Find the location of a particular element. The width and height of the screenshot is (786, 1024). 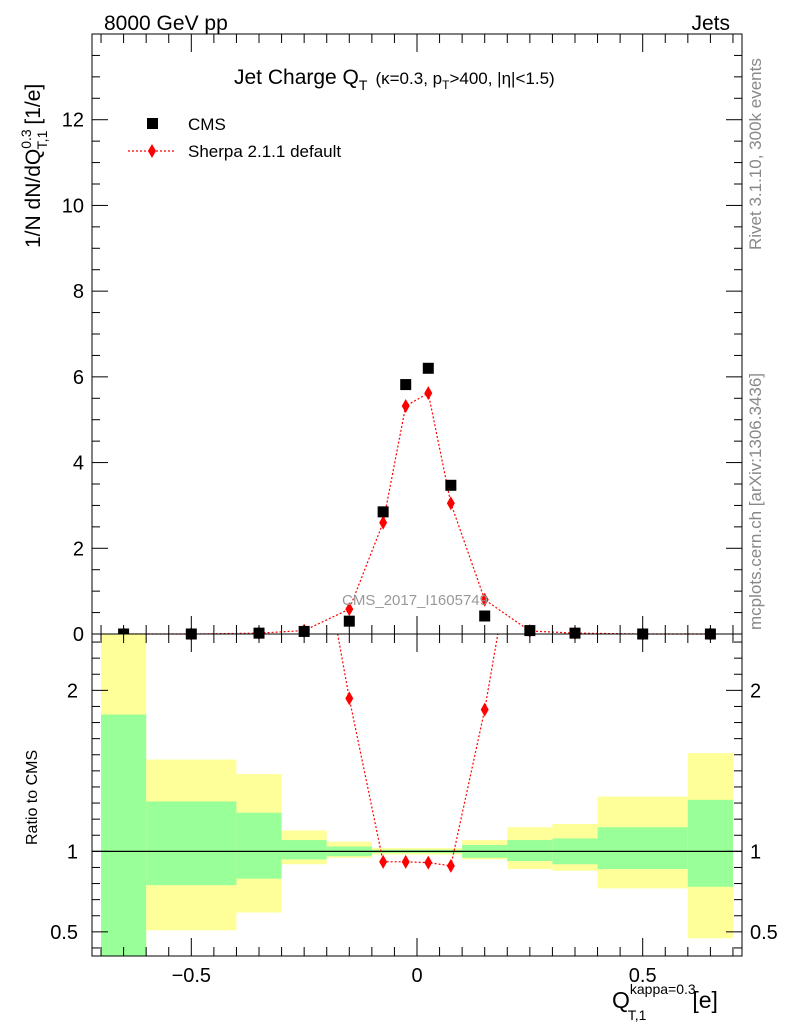

main-y-tick-label: 12 is located at coordinates (73, 121).